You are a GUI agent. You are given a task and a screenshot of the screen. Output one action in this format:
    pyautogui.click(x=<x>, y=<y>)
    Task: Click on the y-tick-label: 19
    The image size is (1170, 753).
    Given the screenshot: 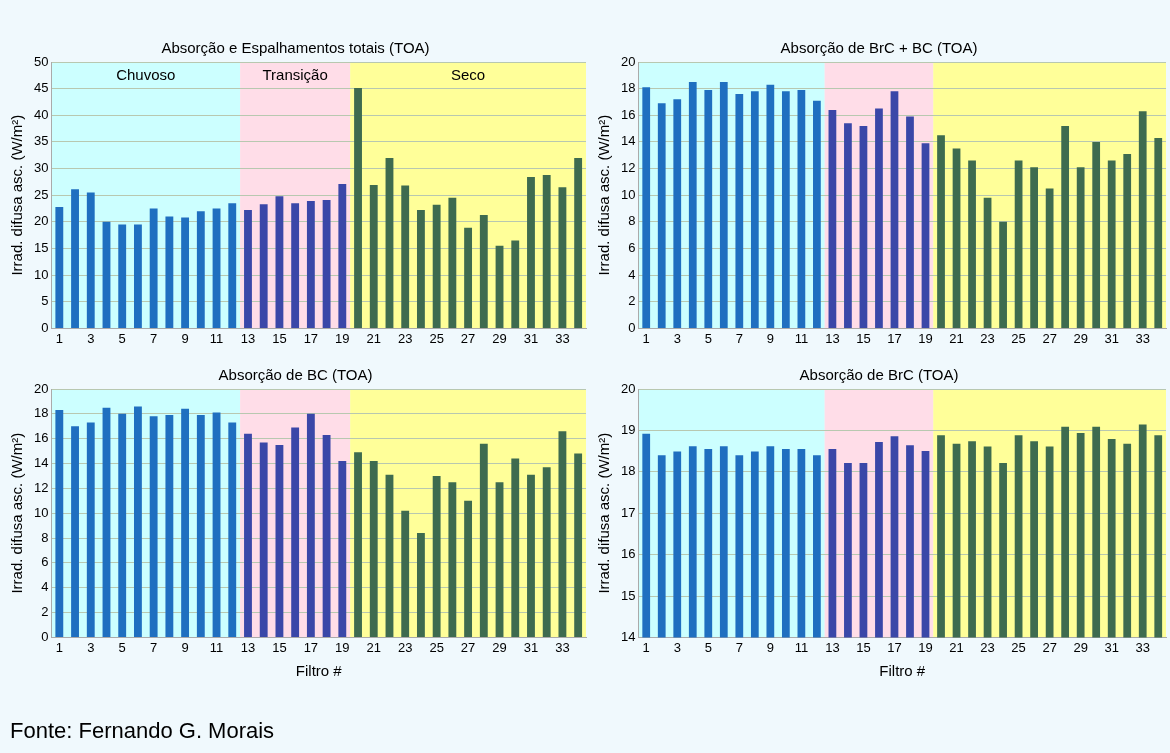 What is the action you would take?
    pyautogui.click(x=628, y=429)
    